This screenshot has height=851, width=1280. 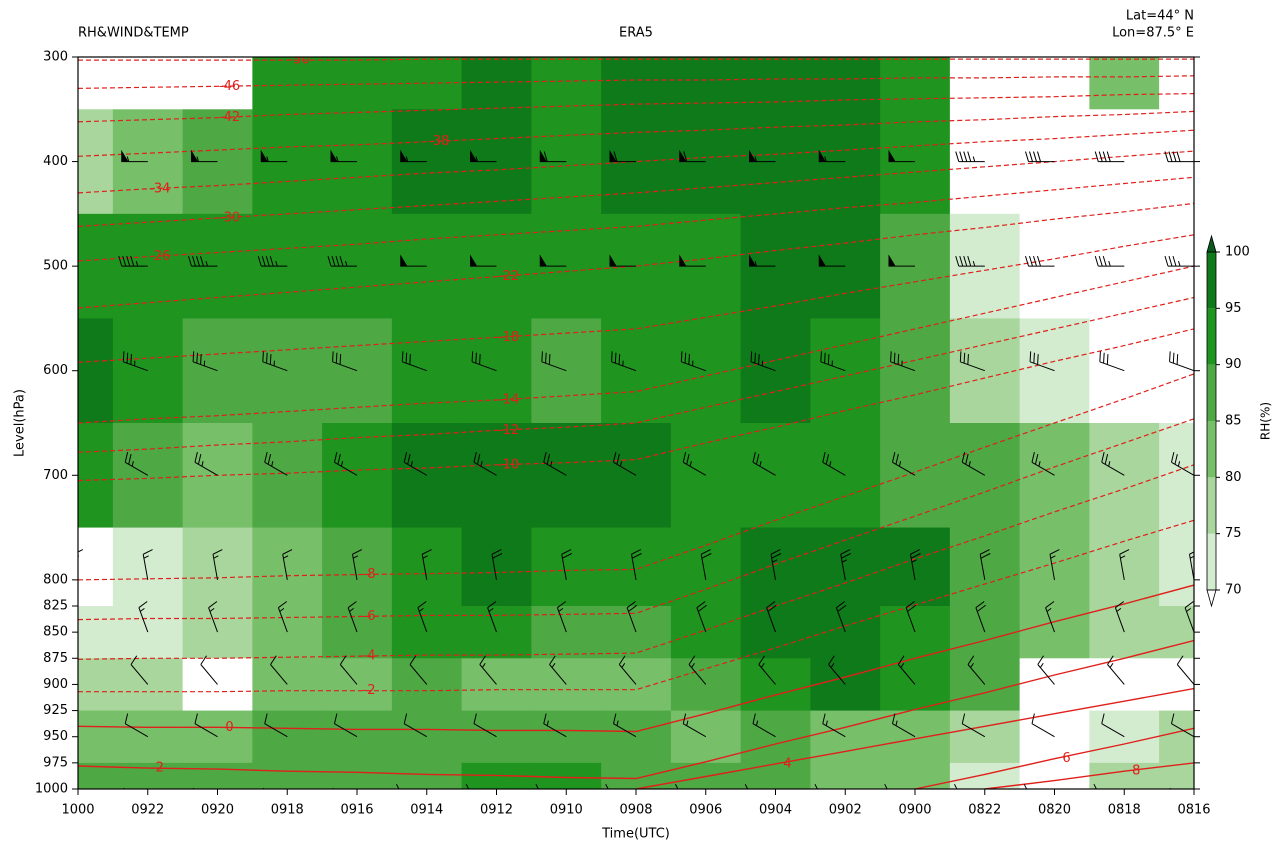 I want to click on colorbar-extend-bottom, so click(x=1211, y=598).